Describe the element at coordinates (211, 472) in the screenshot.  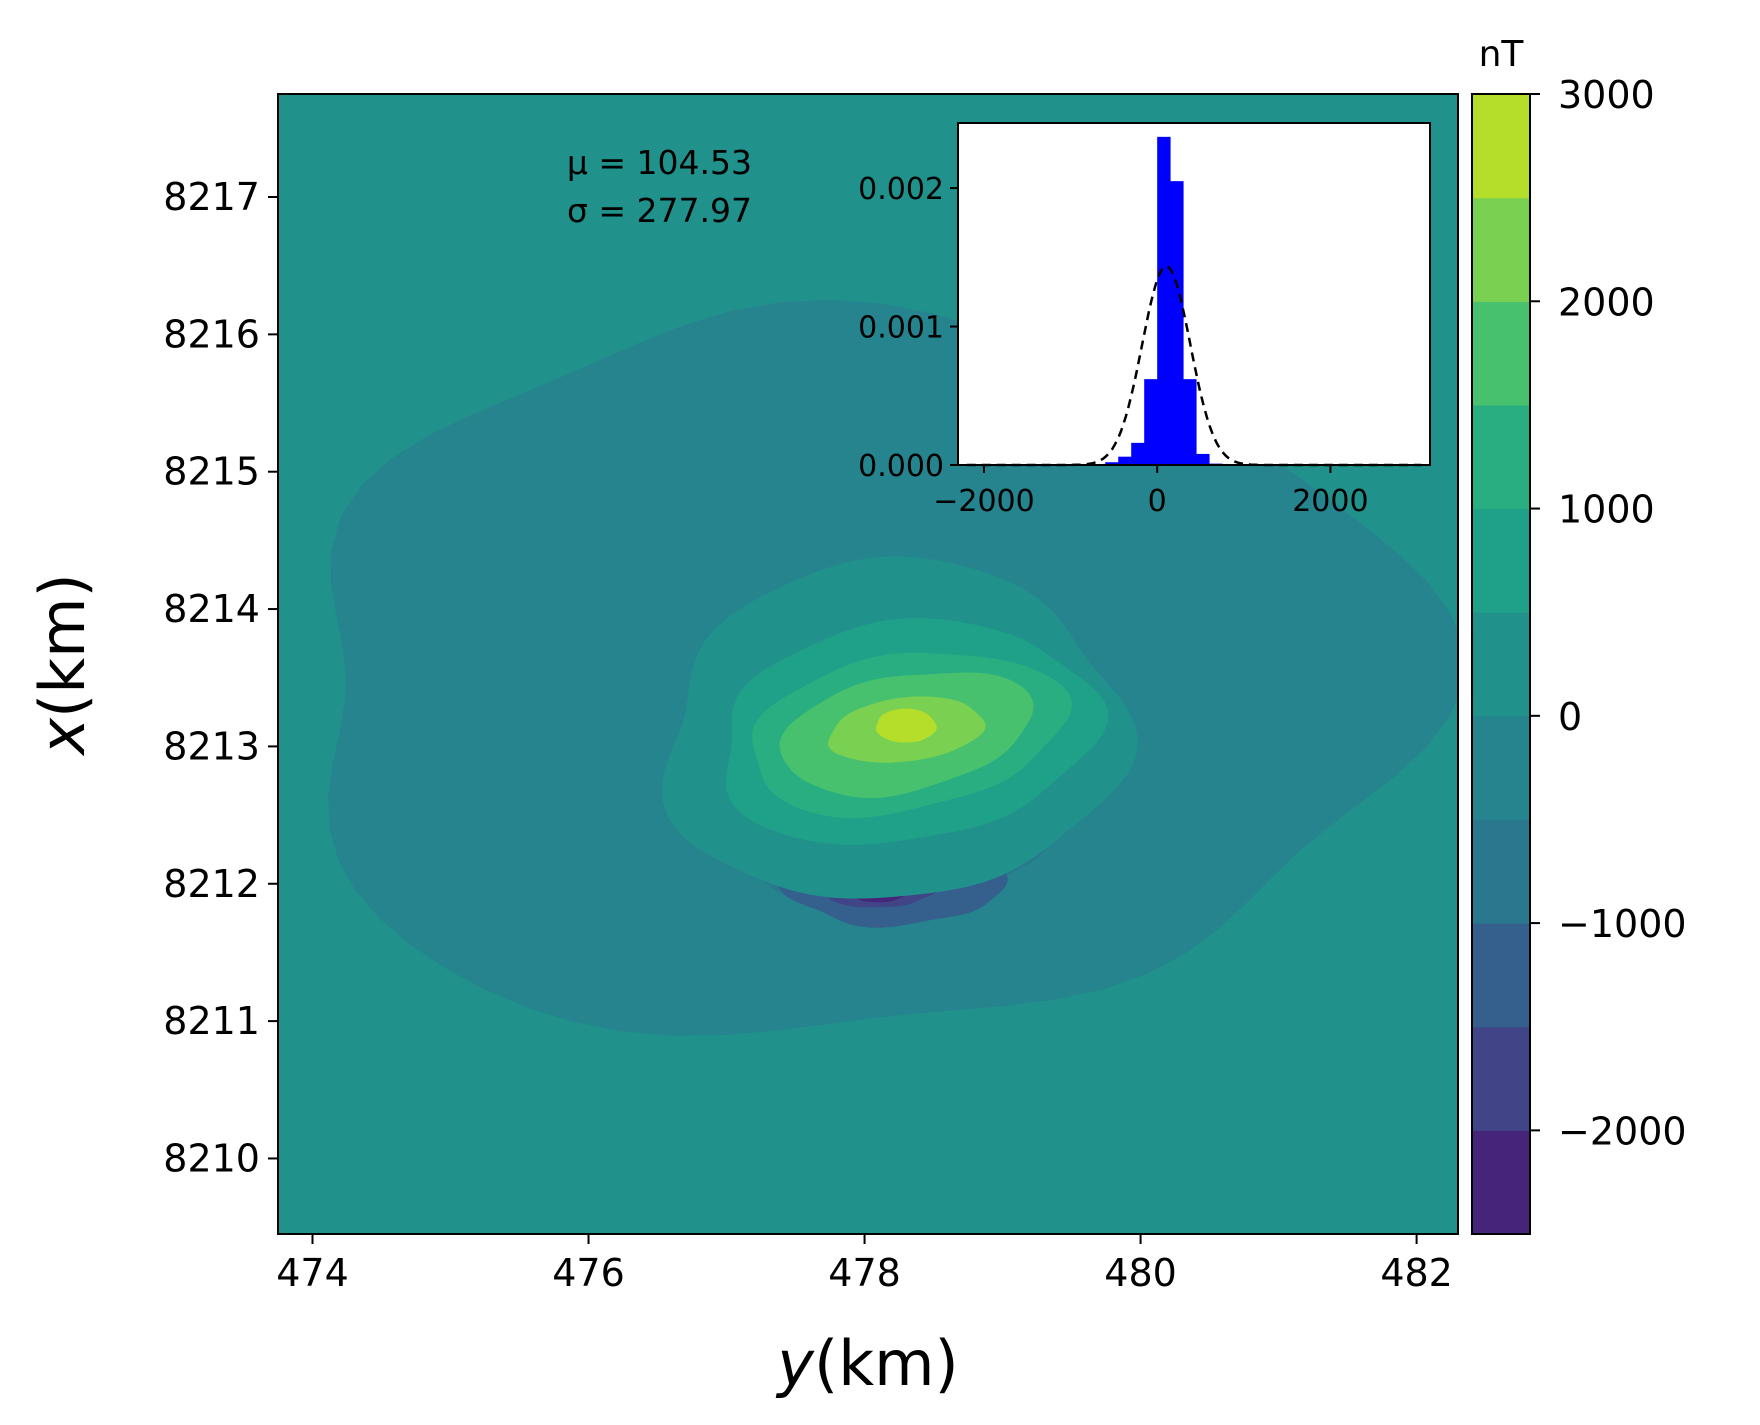
I see `y-tick-label: 8215` at that location.